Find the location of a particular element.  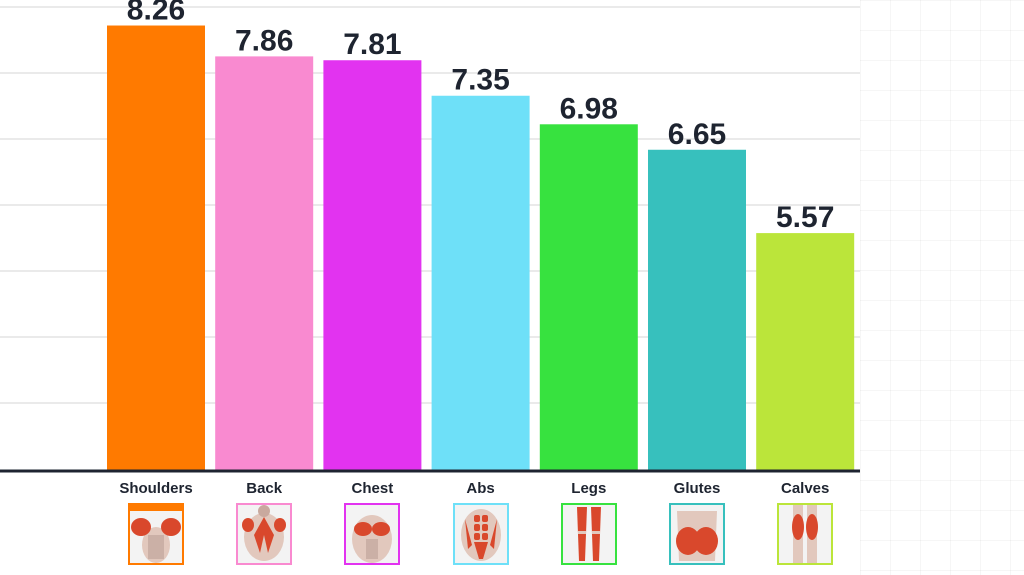

value-label-glutes: 6.65 is located at coordinates (697, 134).